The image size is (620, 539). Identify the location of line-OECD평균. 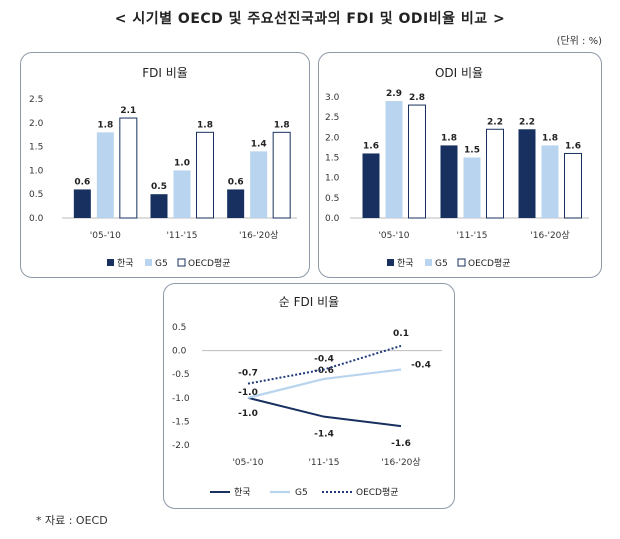
(324, 364).